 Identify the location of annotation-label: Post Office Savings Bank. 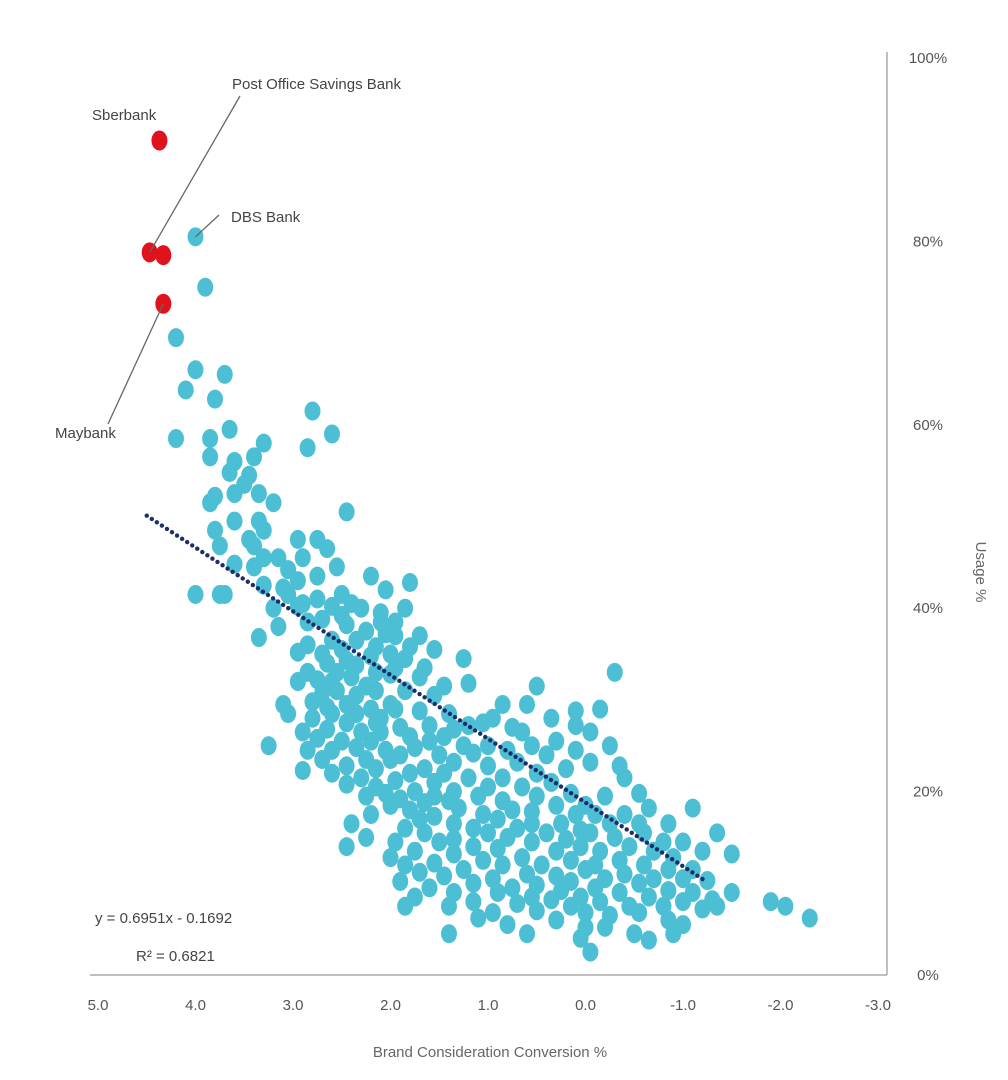
(316, 84).